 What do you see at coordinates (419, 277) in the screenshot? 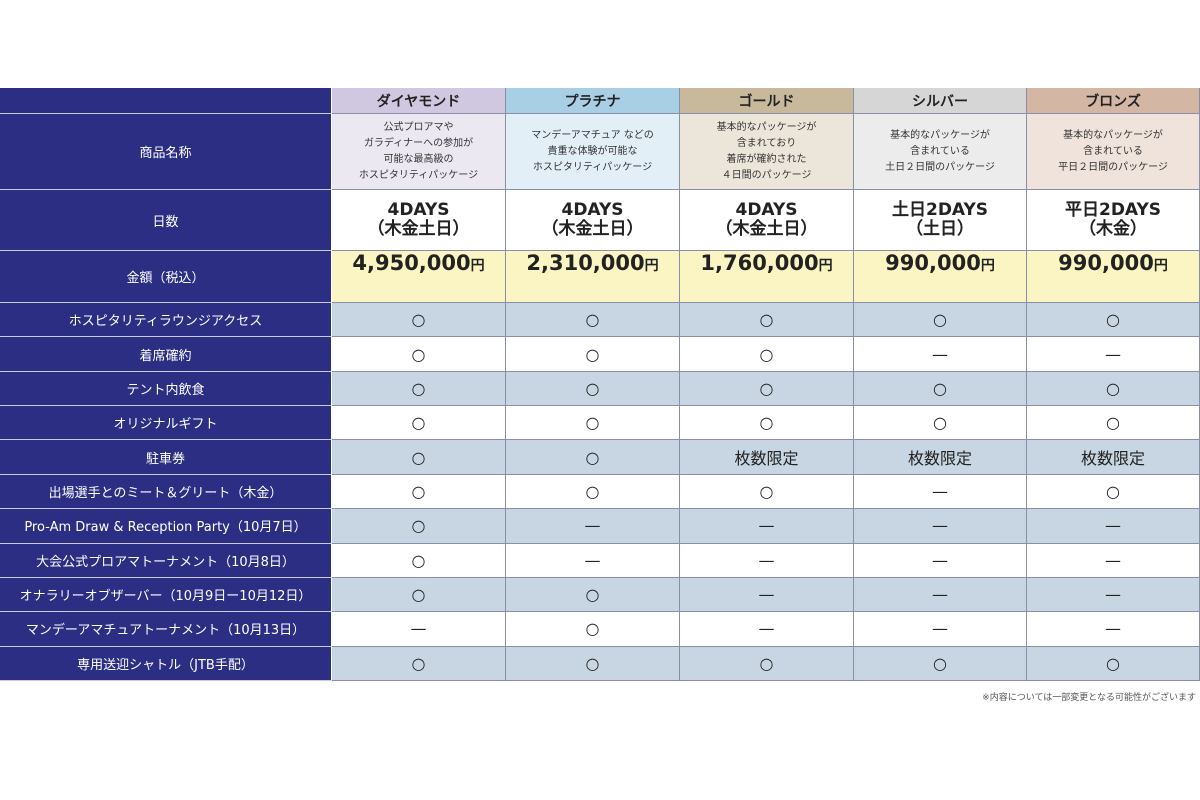
I see `tier-price: 4,950,000 円` at bounding box center [419, 277].